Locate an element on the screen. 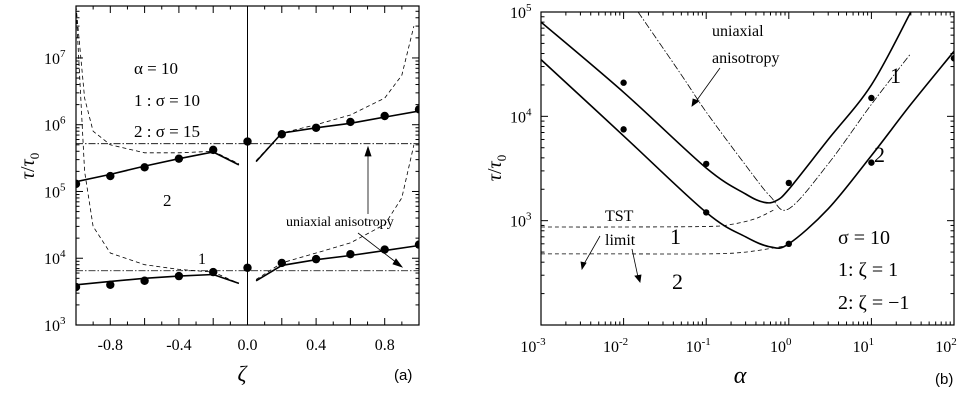 This screenshot has width=969, height=395. ytick-label-a: 10⁶ is located at coordinates (55, 125).